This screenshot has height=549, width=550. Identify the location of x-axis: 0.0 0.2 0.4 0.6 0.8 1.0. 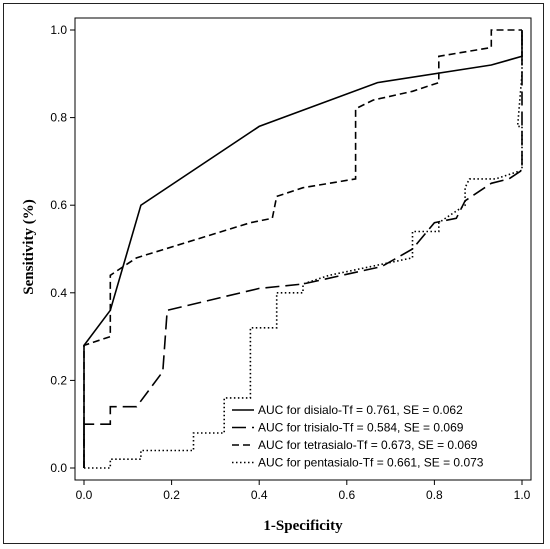
(303, 491).